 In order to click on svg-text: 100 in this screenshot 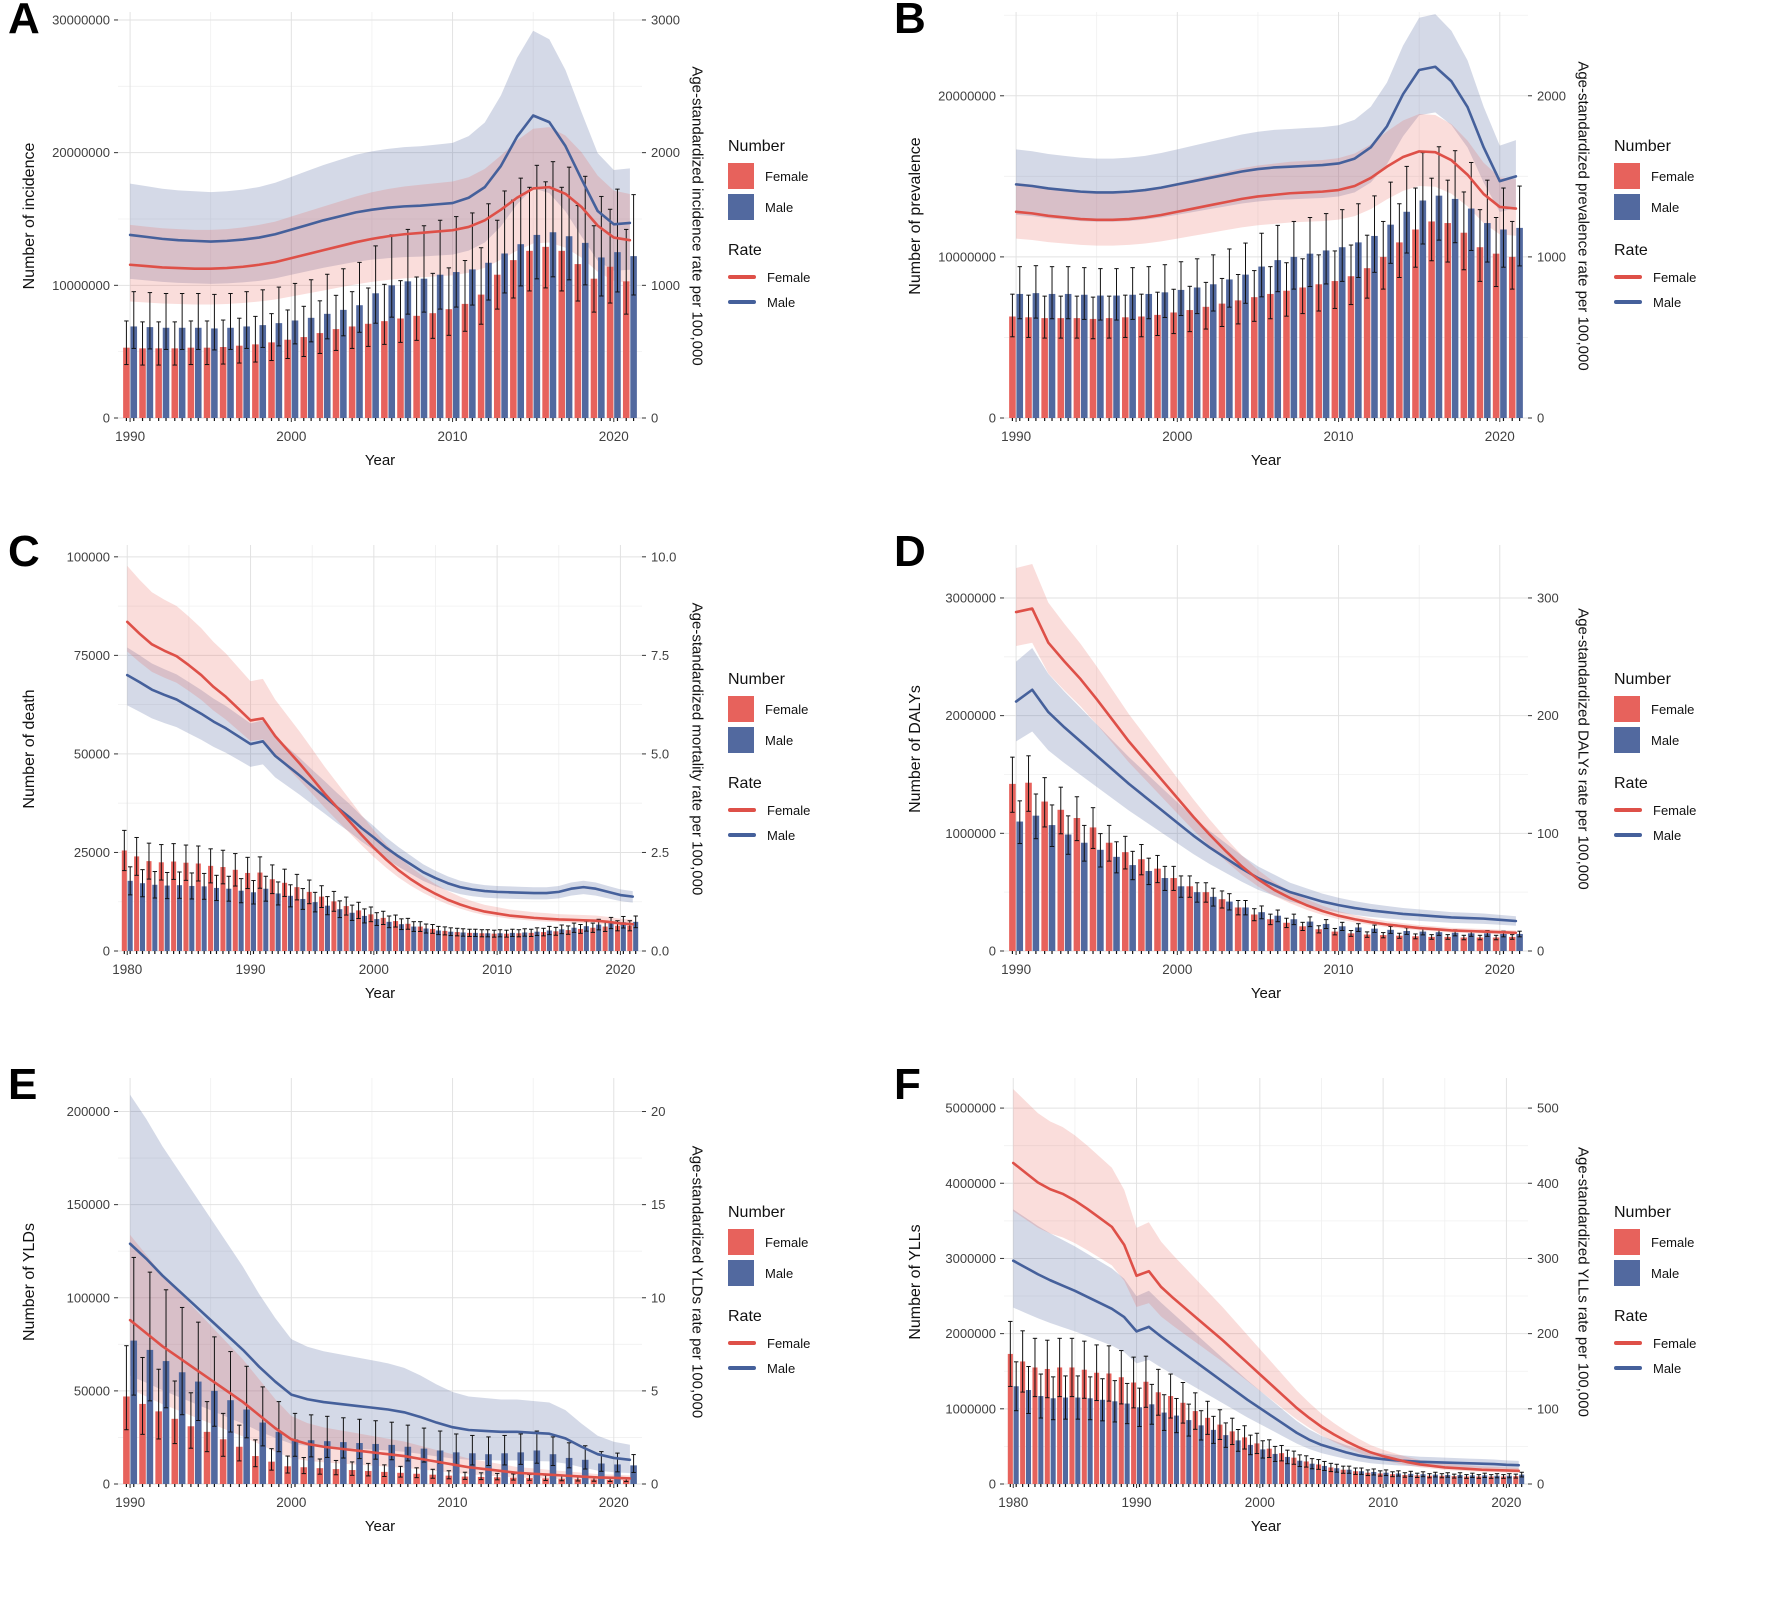, I will do `click(1548, 833)`.